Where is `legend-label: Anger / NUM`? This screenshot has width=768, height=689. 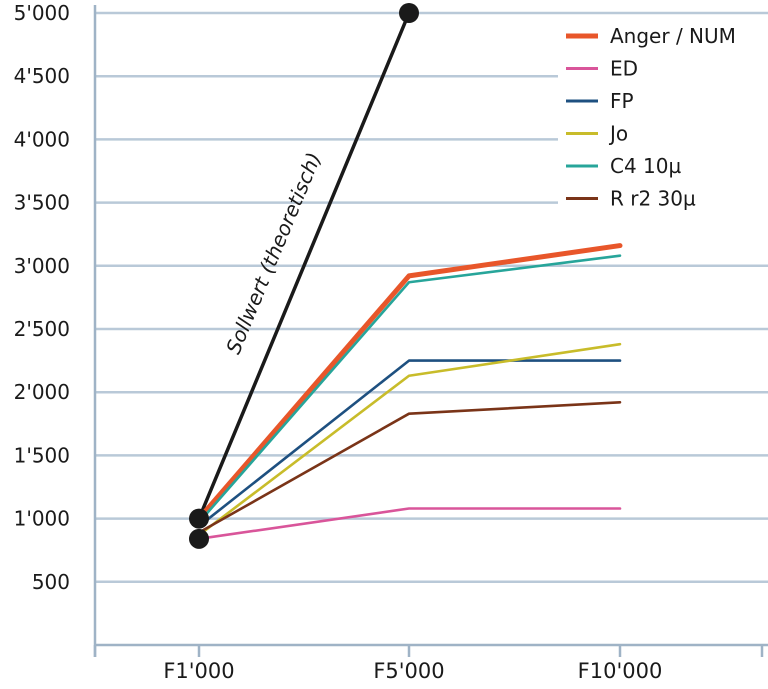 legend-label: Anger / NUM is located at coordinates (673, 36).